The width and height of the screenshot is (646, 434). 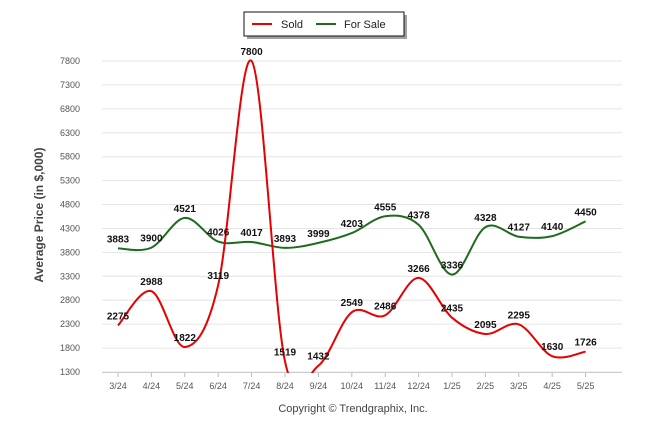 I want to click on data-label-sold: 1432, so click(x=318, y=357).